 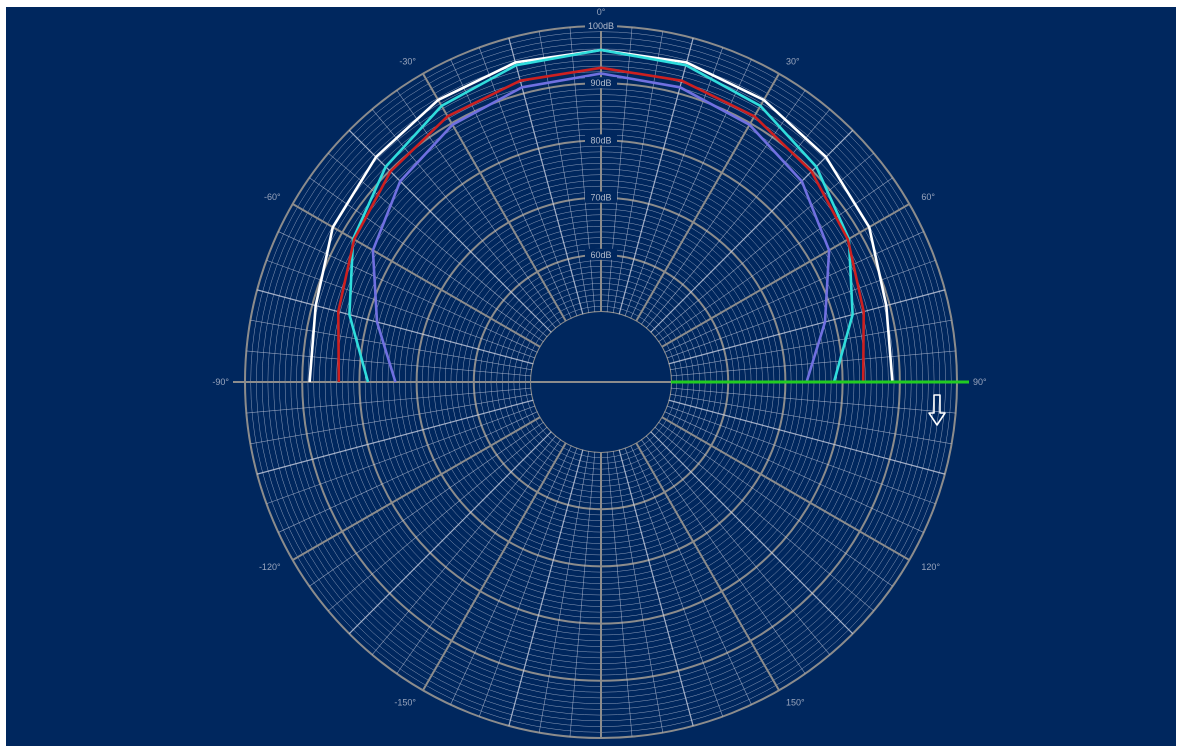 What do you see at coordinates (930, 567) in the screenshot?
I see `angle-tick-label: 120°` at bounding box center [930, 567].